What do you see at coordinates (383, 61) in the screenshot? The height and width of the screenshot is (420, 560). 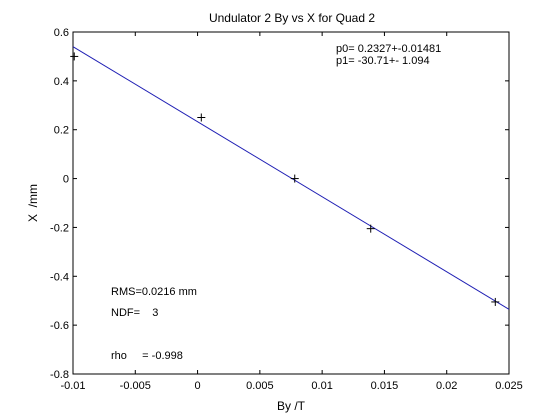 I see `fit-param-p1: p1= -30.71+- 1.094` at bounding box center [383, 61].